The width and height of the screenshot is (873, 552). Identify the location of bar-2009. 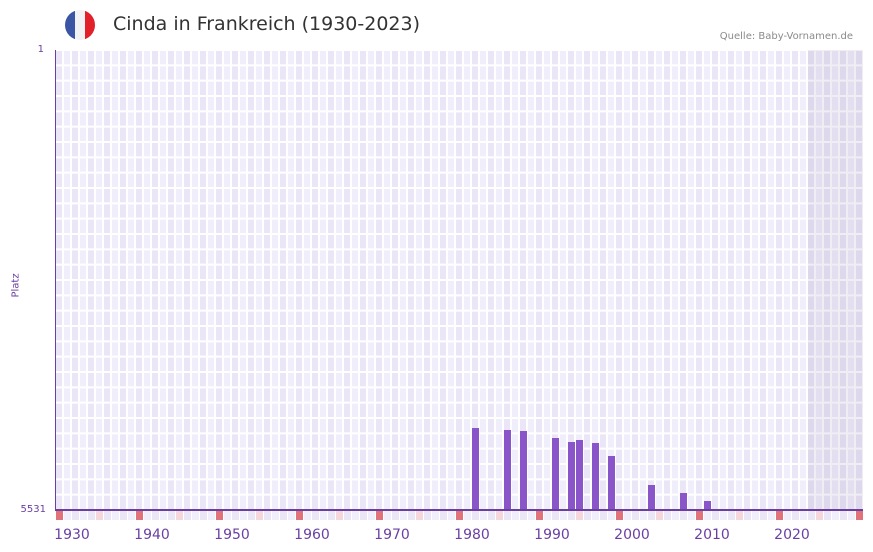
(707, 505).